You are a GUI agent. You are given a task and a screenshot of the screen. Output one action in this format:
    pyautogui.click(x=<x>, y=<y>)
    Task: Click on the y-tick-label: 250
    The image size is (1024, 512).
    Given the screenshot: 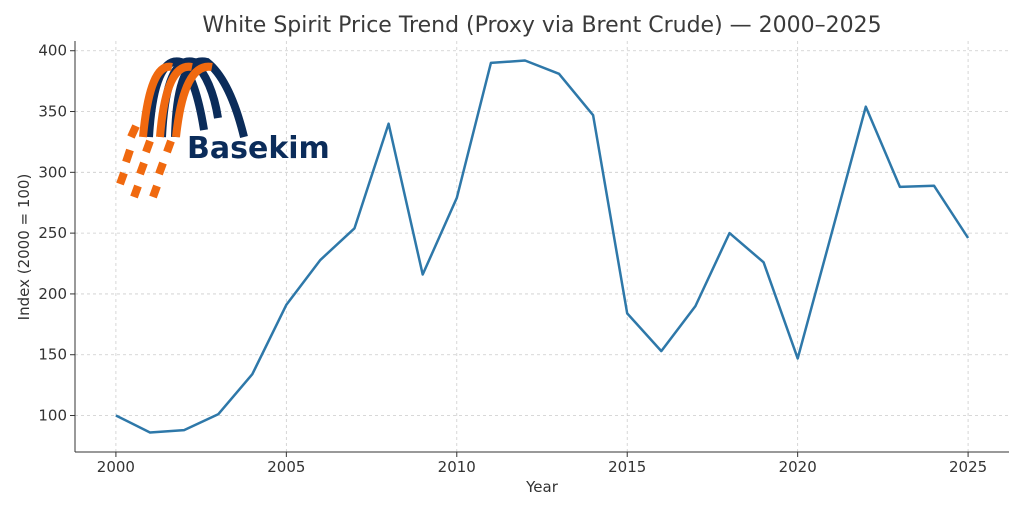 What is the action you would take?
    pyautogui.click(x=52, y=233)
    